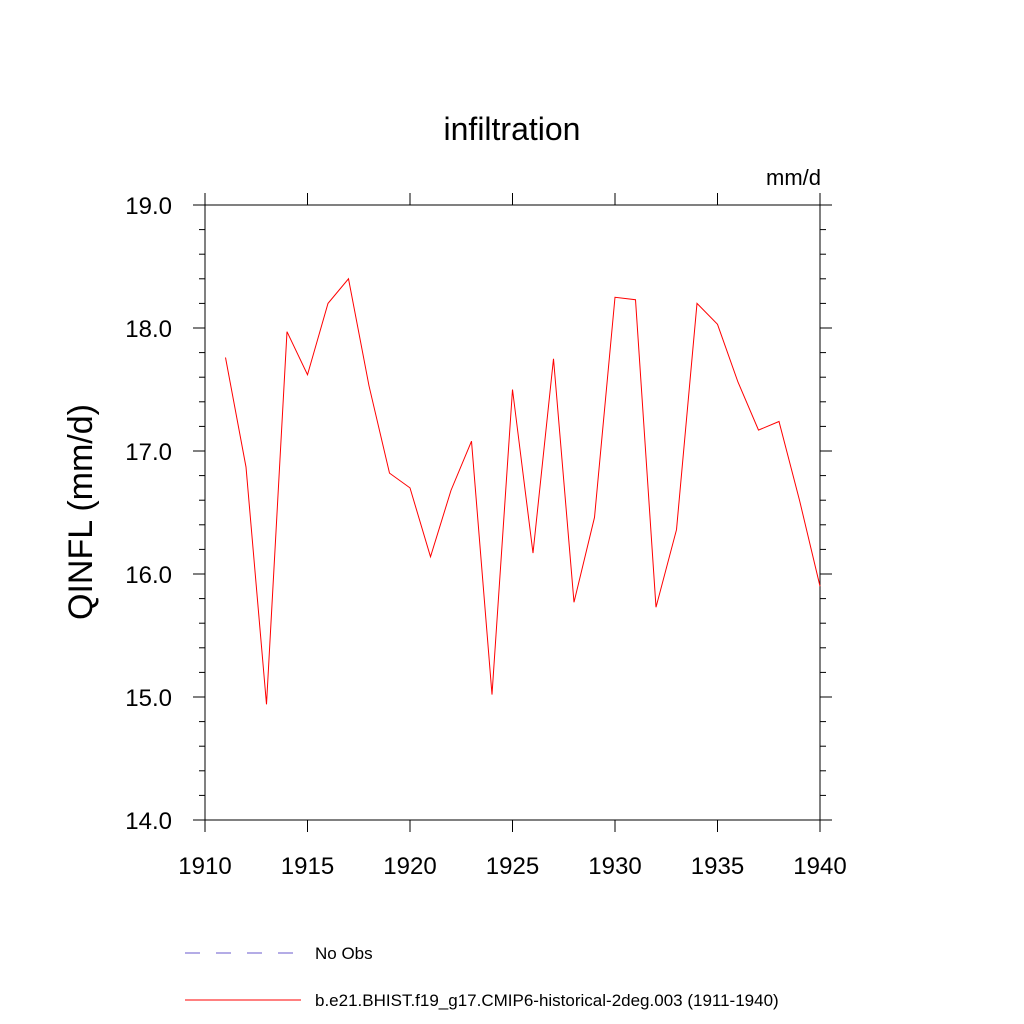  I want to click on y-tick-label: 19.0, so click(148, 206).